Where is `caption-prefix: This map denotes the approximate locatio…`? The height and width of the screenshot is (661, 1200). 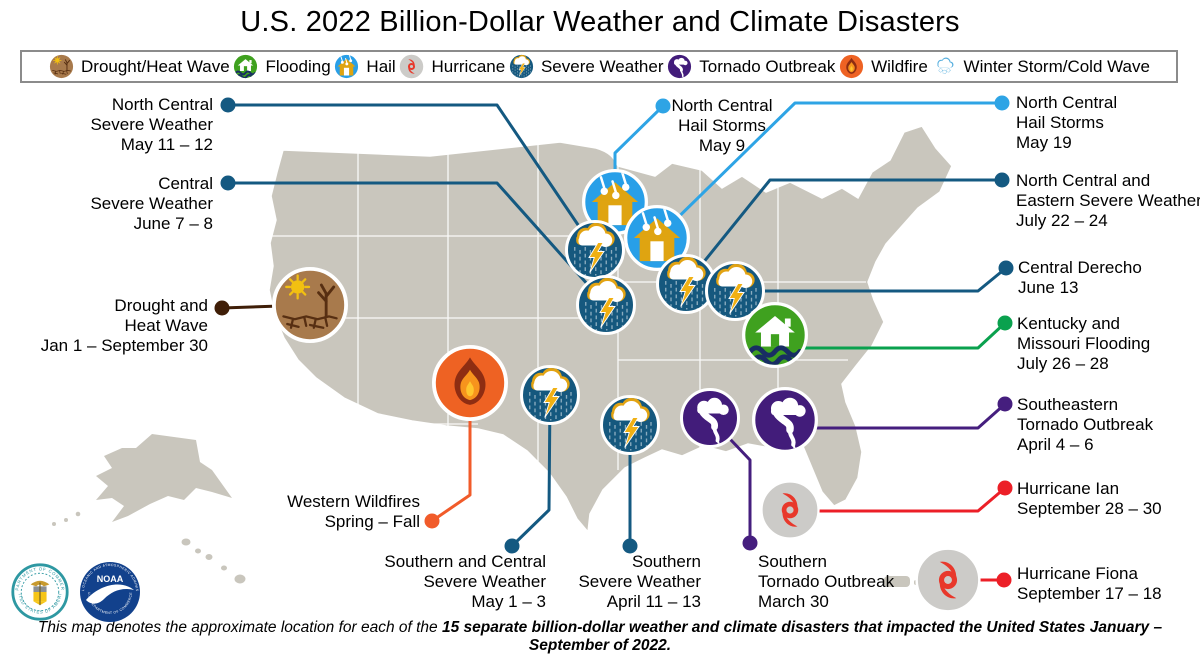 caption-prefix: This map denotes the approximate locatio… is located at coordinates (239, 627).